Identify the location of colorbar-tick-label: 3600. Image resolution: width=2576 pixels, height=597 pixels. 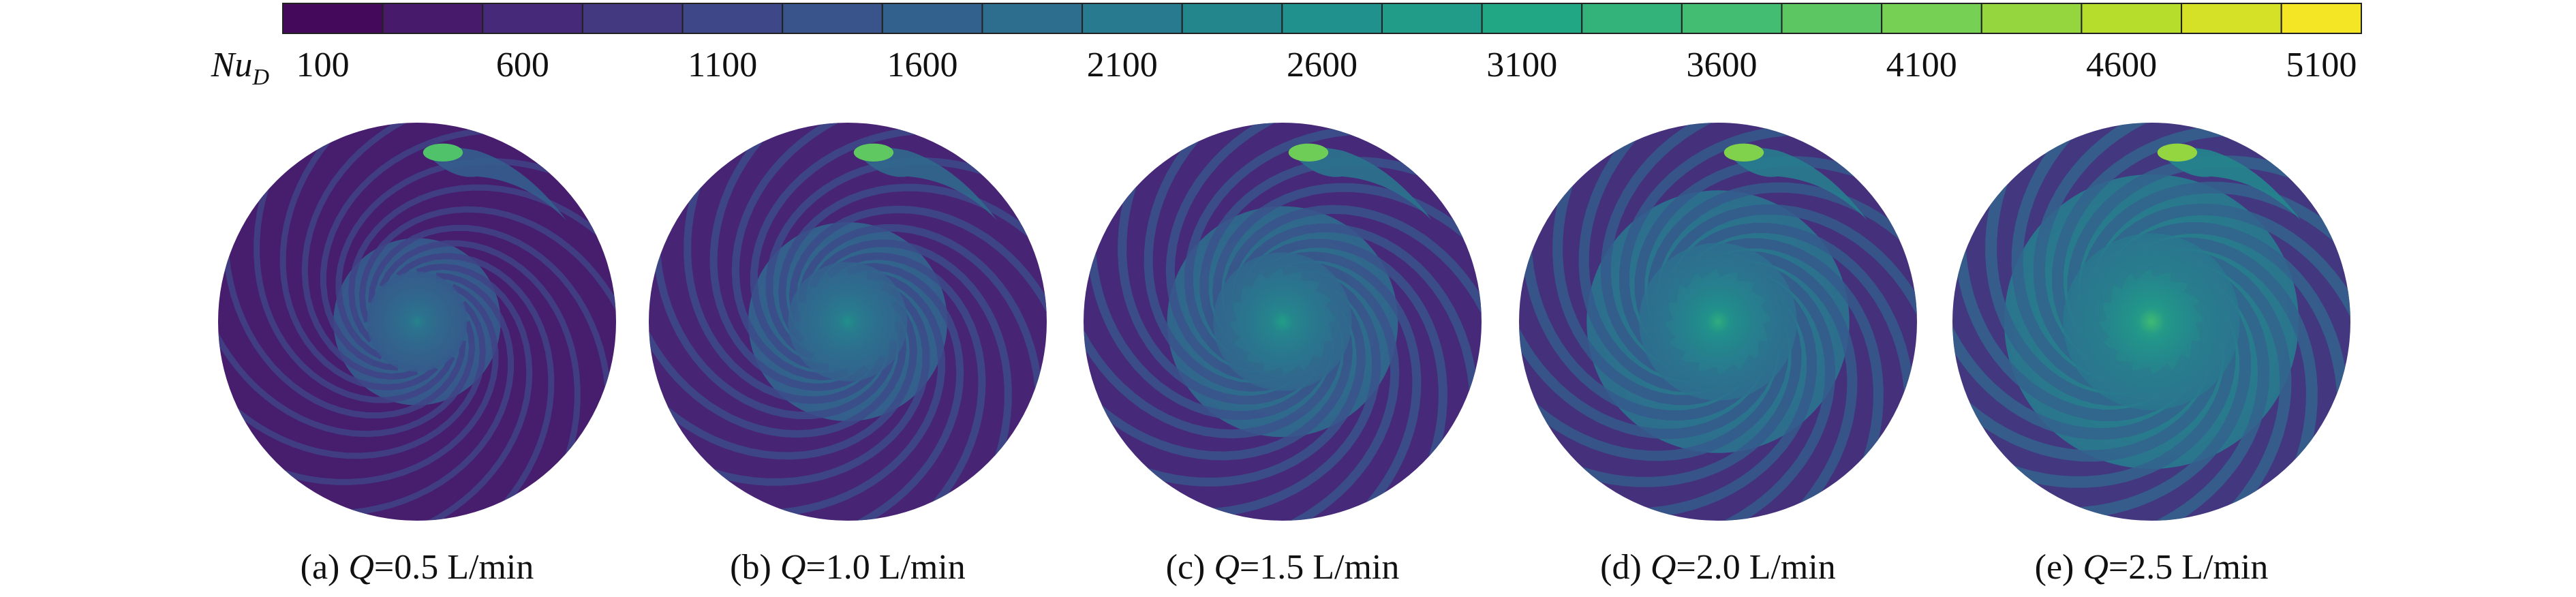
(1722, 65).